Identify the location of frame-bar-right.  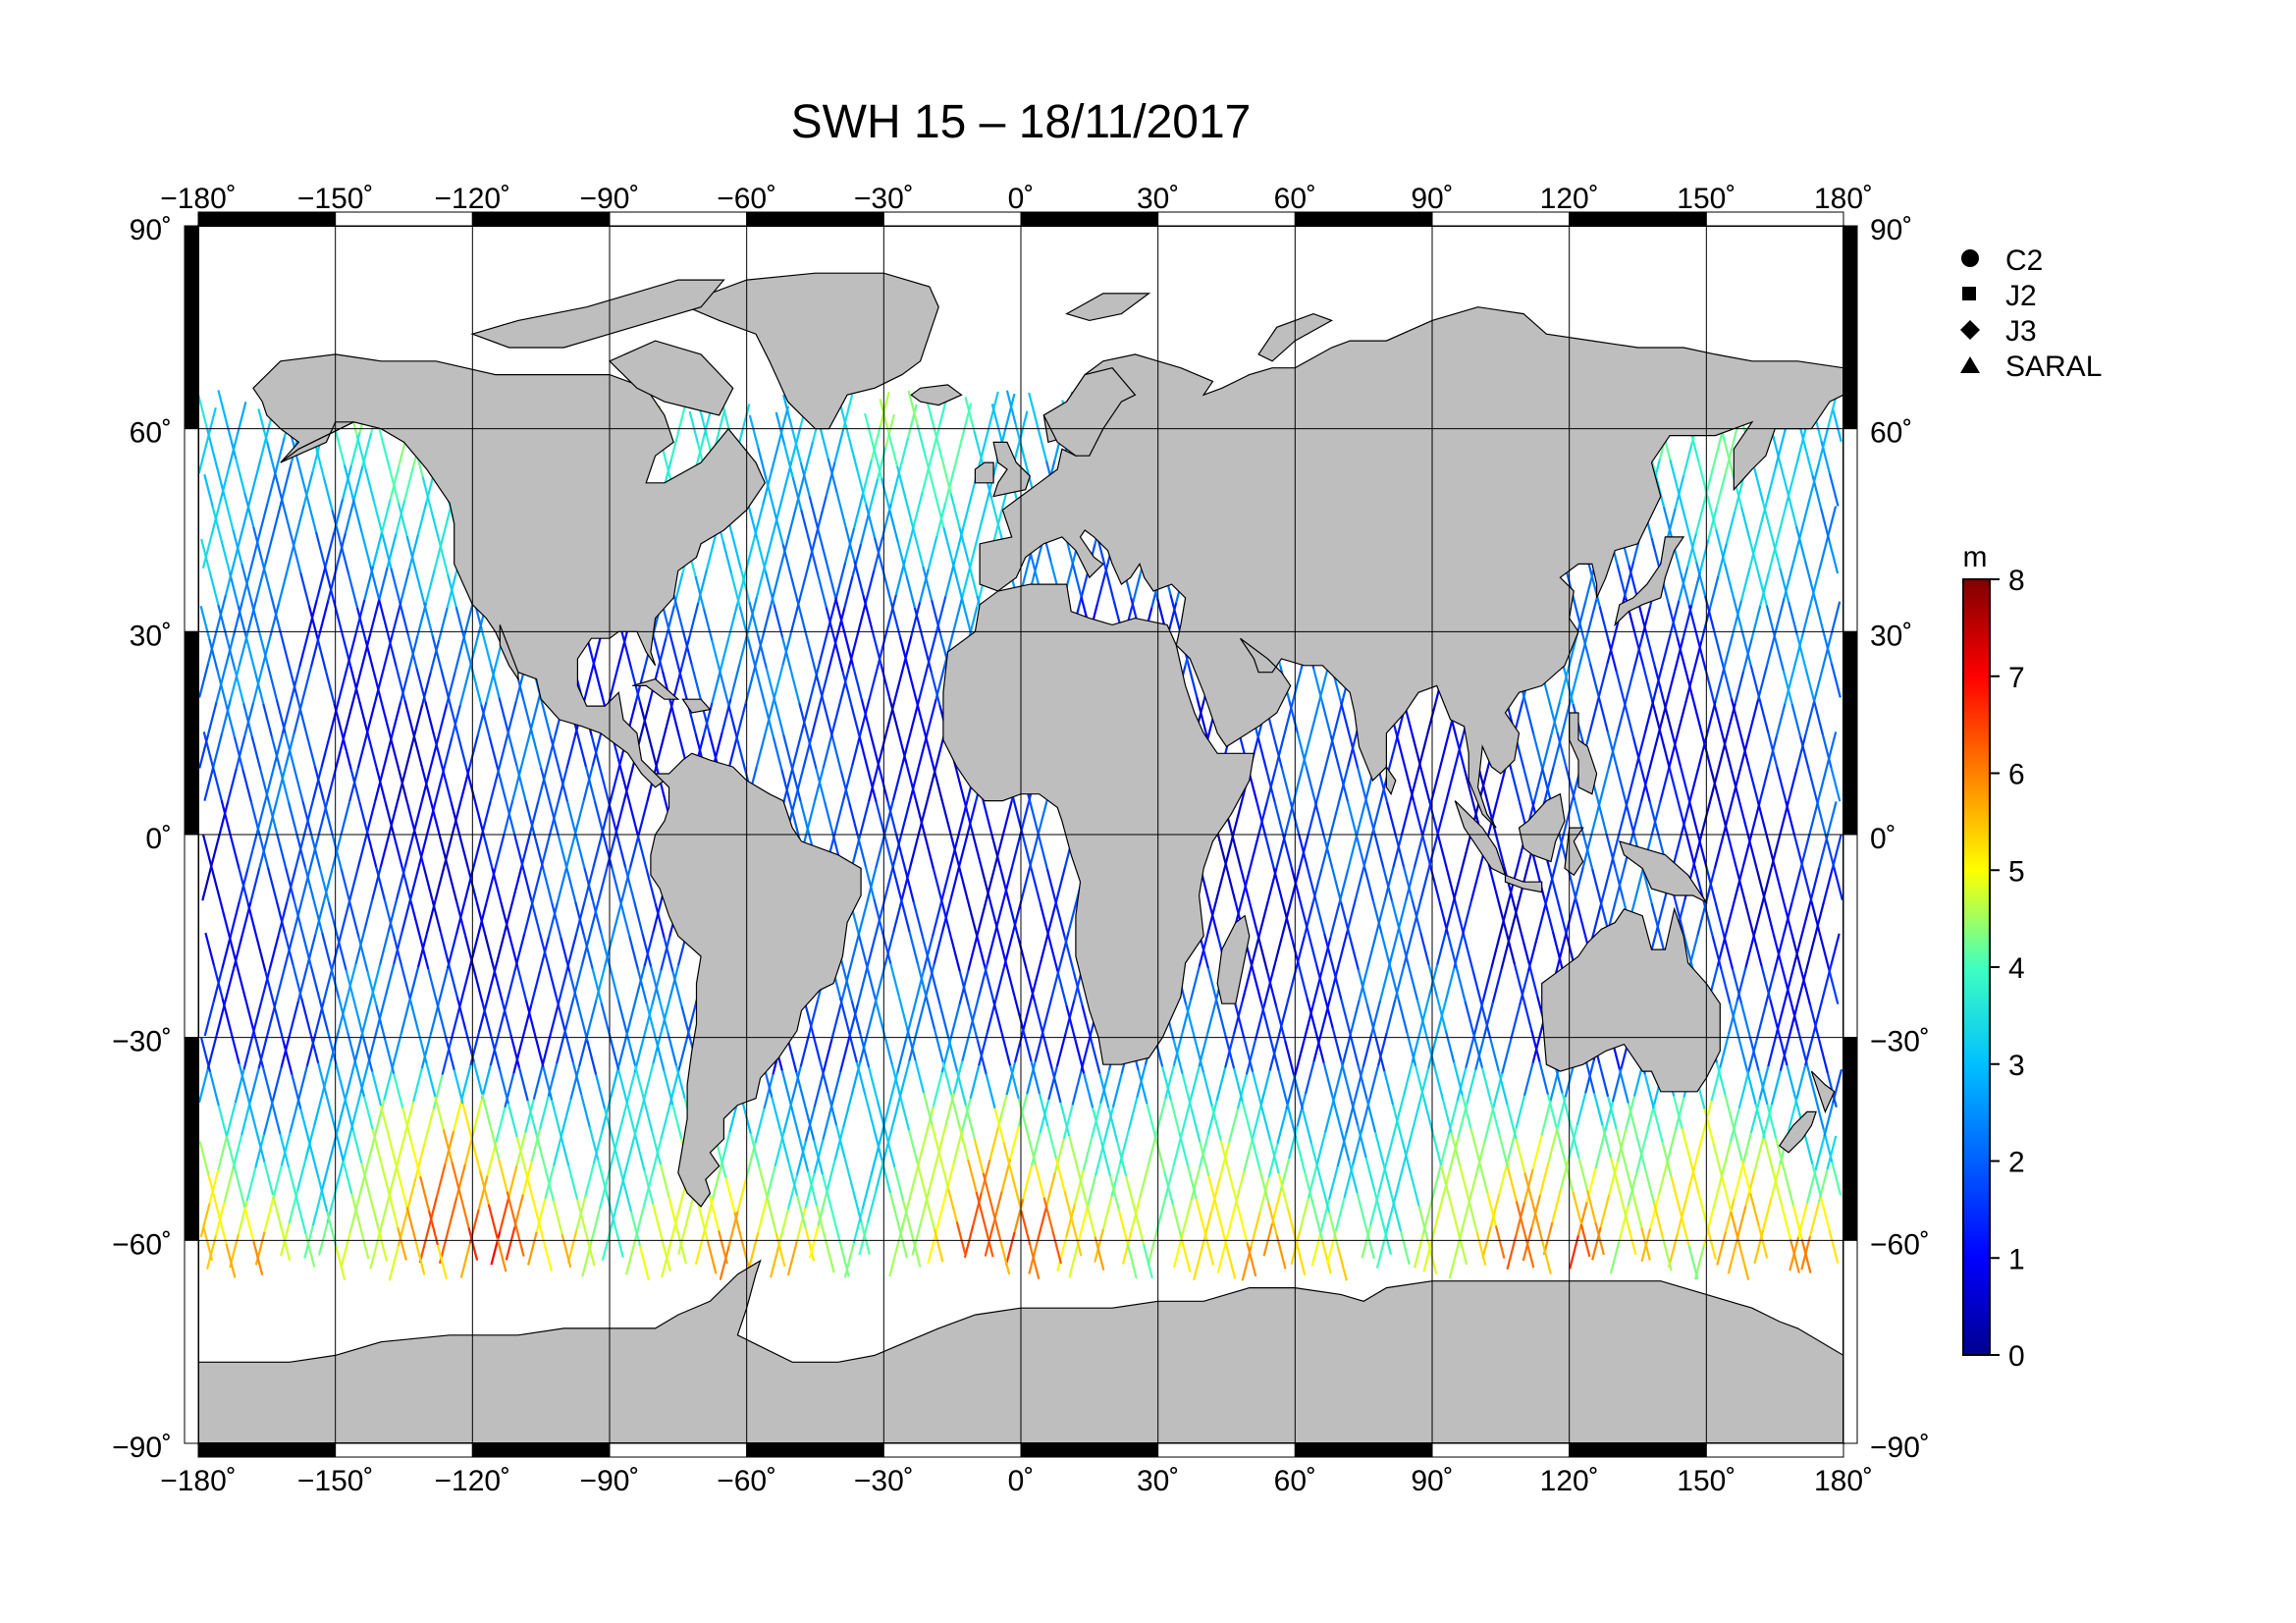
(1850, 1342).